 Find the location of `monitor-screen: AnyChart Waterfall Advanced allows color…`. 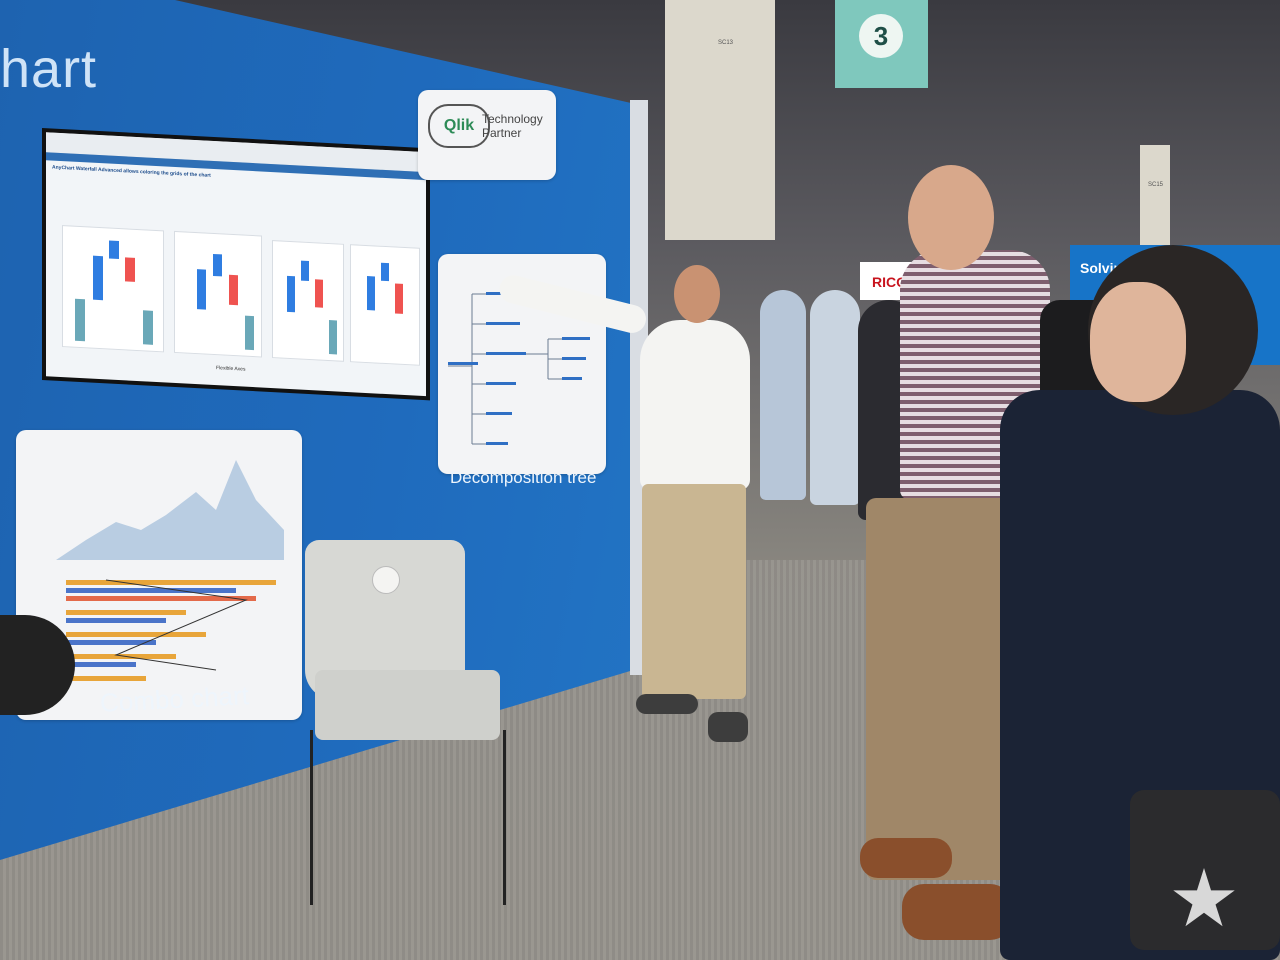

monitor-screen: AnyChart Waterfall Advanced allows color… is located at coordinates (236, 264).